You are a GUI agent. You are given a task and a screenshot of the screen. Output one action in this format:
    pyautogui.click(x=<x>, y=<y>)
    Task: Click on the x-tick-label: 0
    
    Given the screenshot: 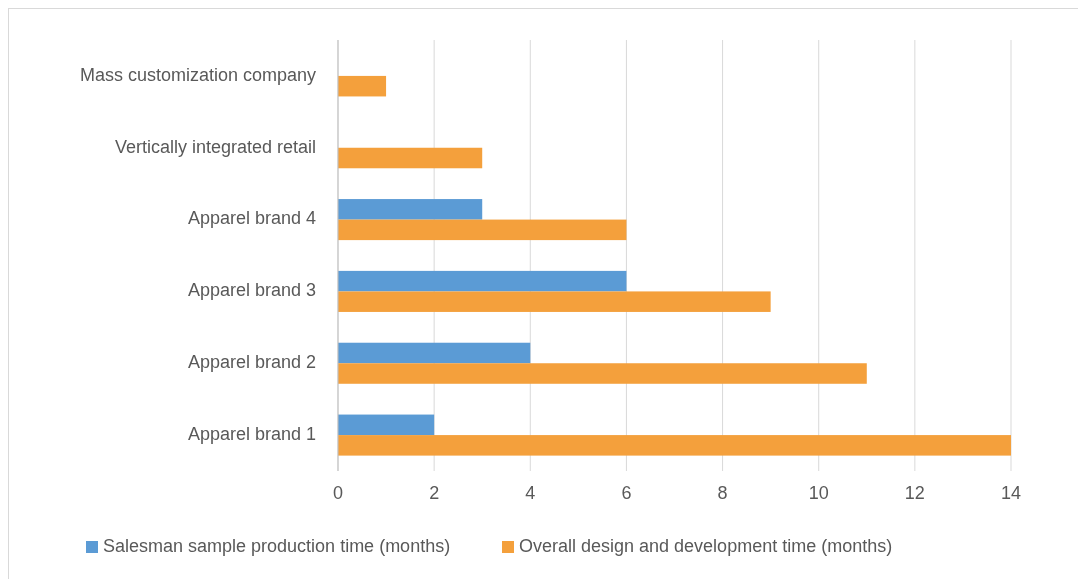 What is the action you would take?
    pyautogui.click(x=338, y=493)
    